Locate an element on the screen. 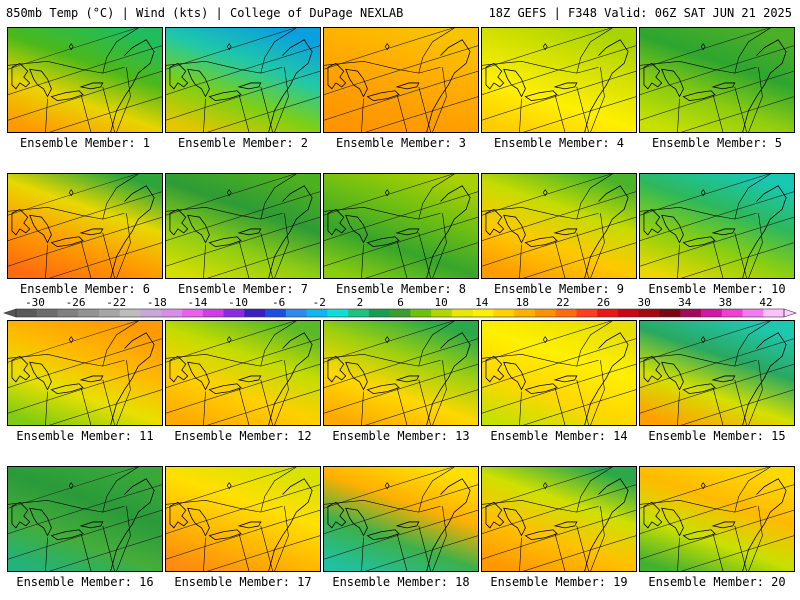 The height and width of the screenshot is (600, 800). ensemble-member-label: Ensemble Member: 20 is located at coordinates (717, 582).